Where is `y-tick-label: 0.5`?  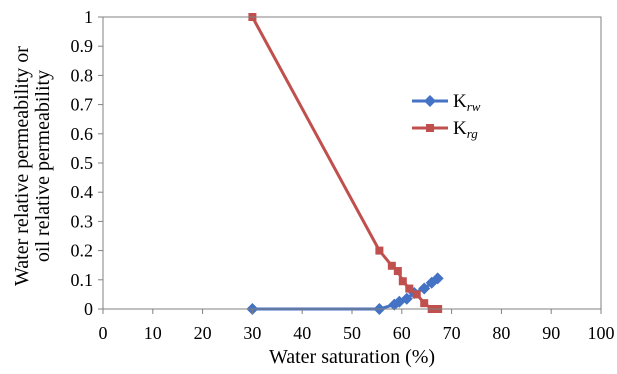 y-tick-label: 0.5 is located at coordinates (82, 163).